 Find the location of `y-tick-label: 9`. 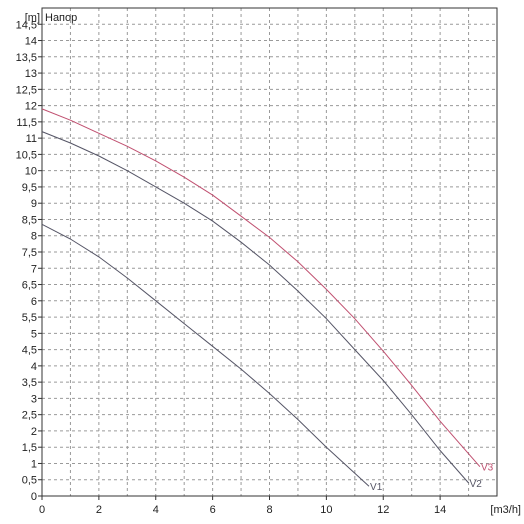

y-tick-label: 9 is located at coordinates (34, 204).